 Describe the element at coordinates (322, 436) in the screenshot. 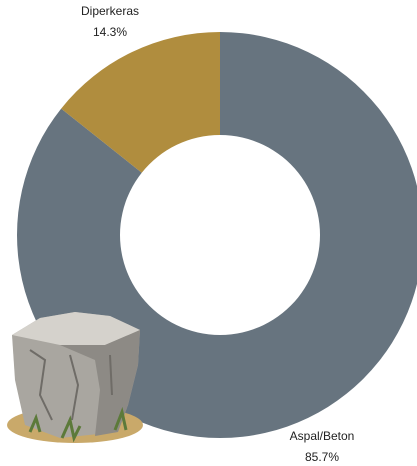

I see `slice-label: Aspal/Beton` at that location.